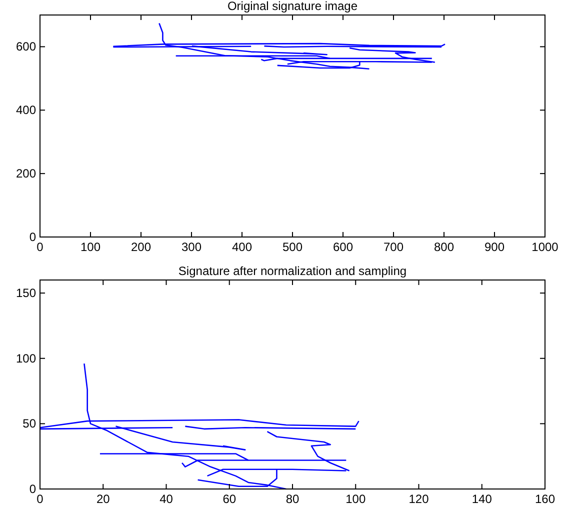 The width and height of the screenshot is (561, 517). What do you see at coordinates (545, 499) in the screenshot?
I see `x-tick-label: 160` at bounding box center [545, 499].